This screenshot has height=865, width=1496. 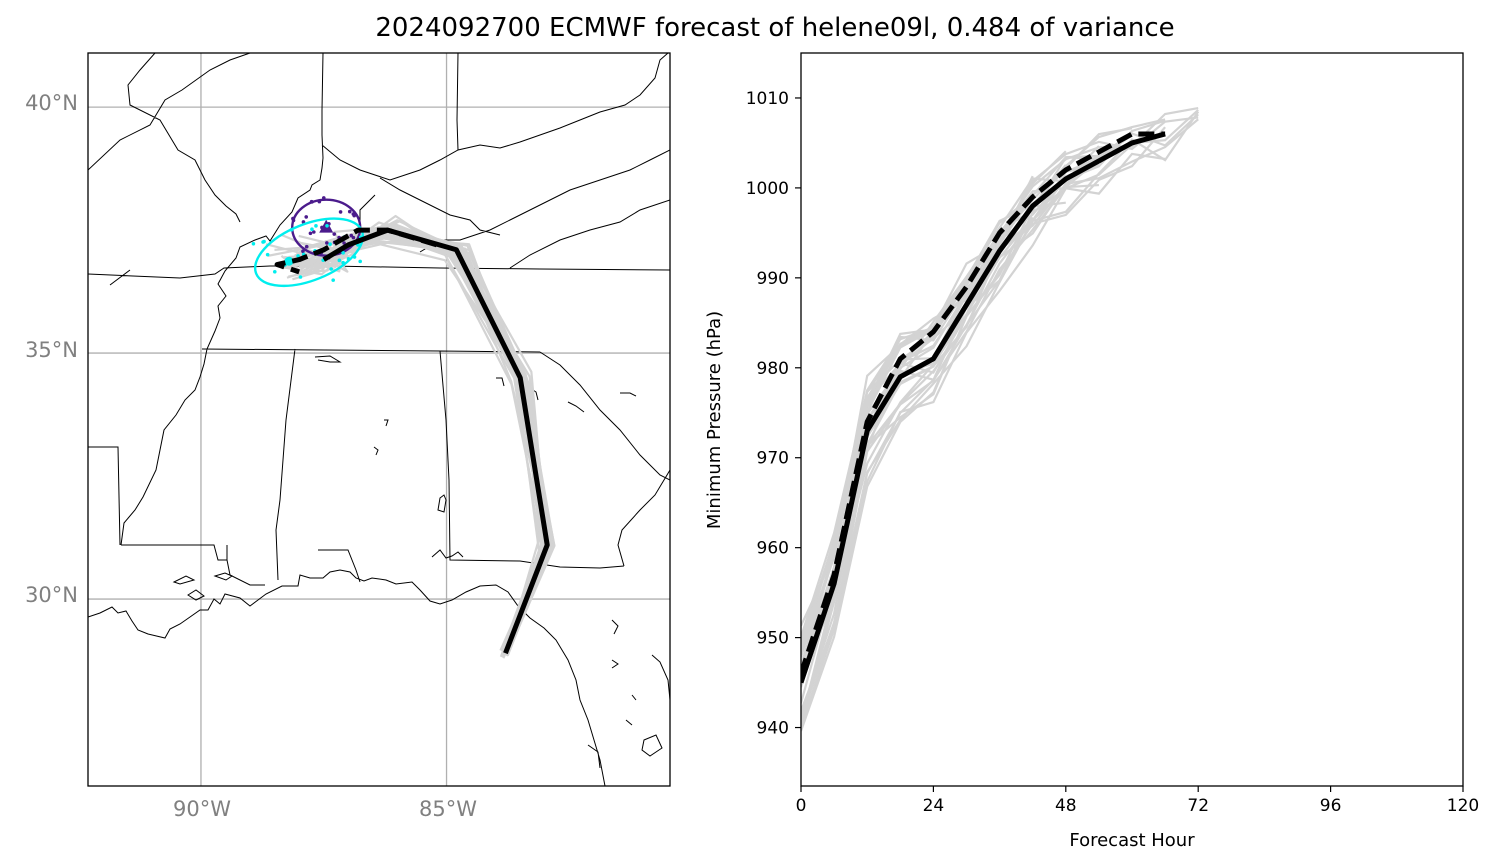 What do you see at coordinates (801, 806) in the screenshot?
I see `x-tick-label: 0` at bounding box center [801, 806].